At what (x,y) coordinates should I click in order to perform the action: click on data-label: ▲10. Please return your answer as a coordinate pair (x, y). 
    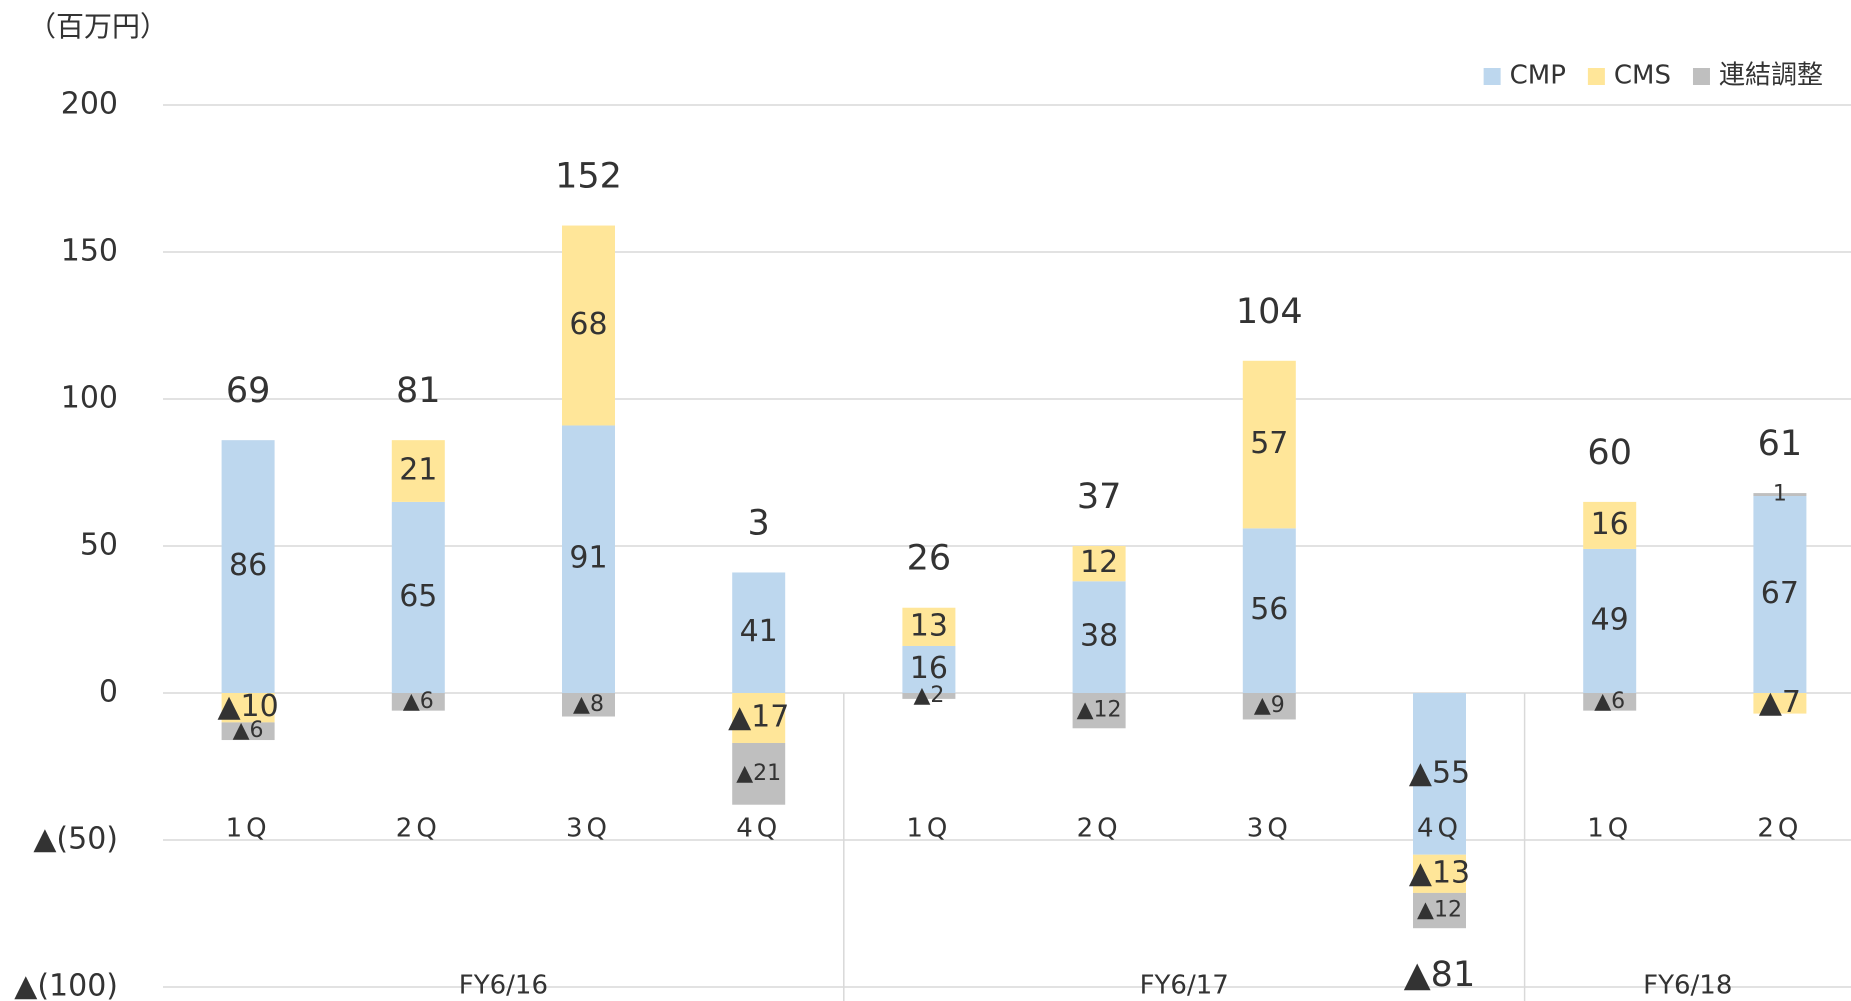
    Looking at the image, I should click on (247, 706).